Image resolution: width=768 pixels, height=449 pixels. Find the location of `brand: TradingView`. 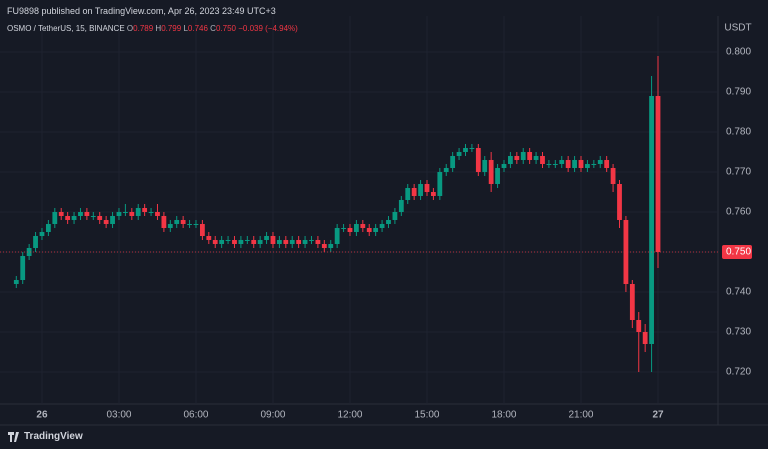

brand: TradingView is located at coordinates (53, 436).